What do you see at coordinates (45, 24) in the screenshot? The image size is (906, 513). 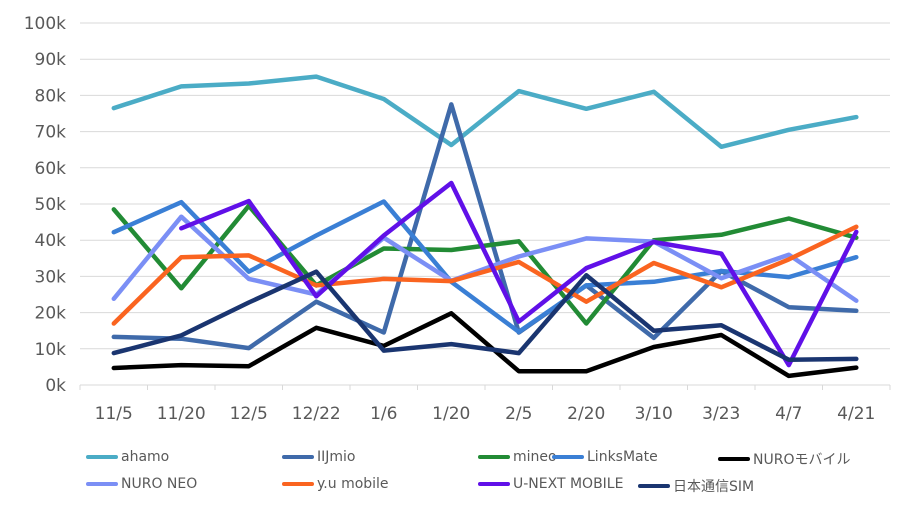 I see `y-tick-label: 100k` at bounding box center [45, 24].